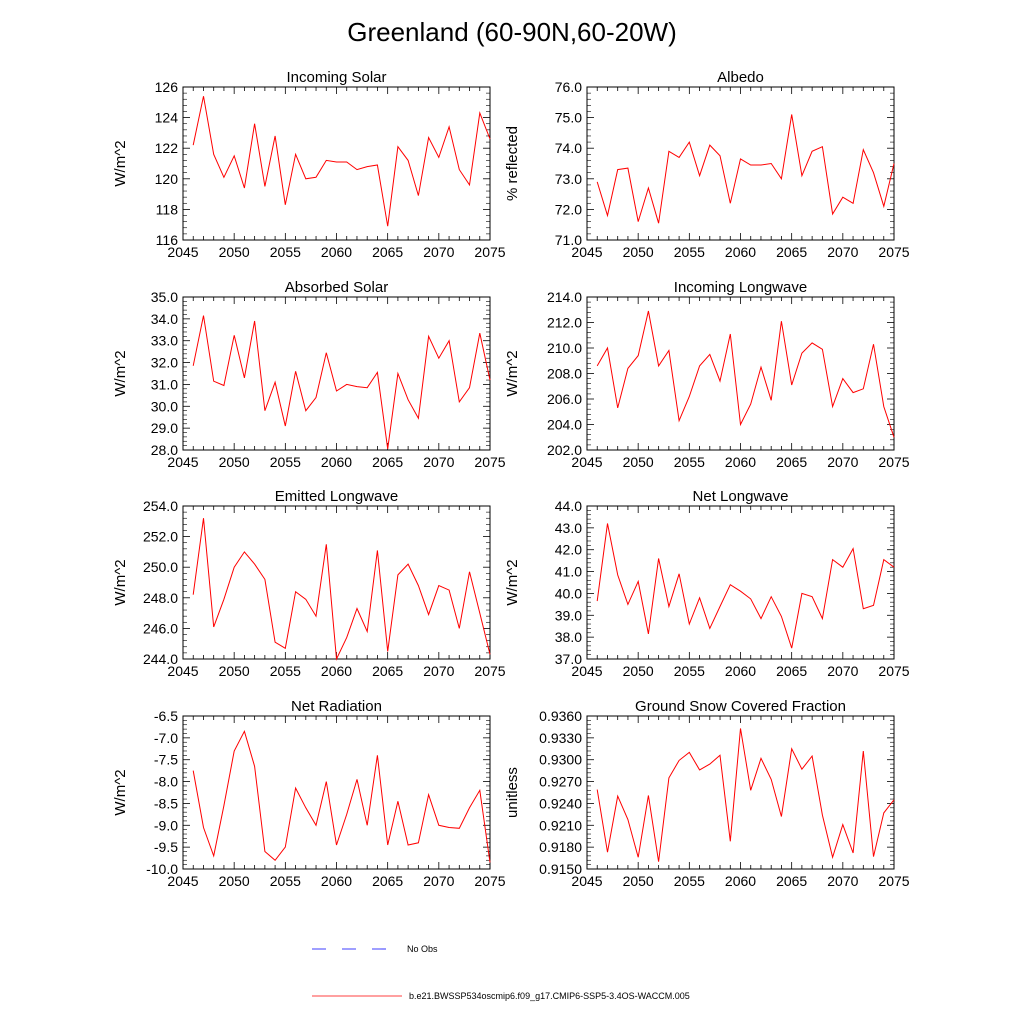 This screenshot has height=1024, width=1024. I want to click on y-tick-label: -6.5, so click(166, 716).